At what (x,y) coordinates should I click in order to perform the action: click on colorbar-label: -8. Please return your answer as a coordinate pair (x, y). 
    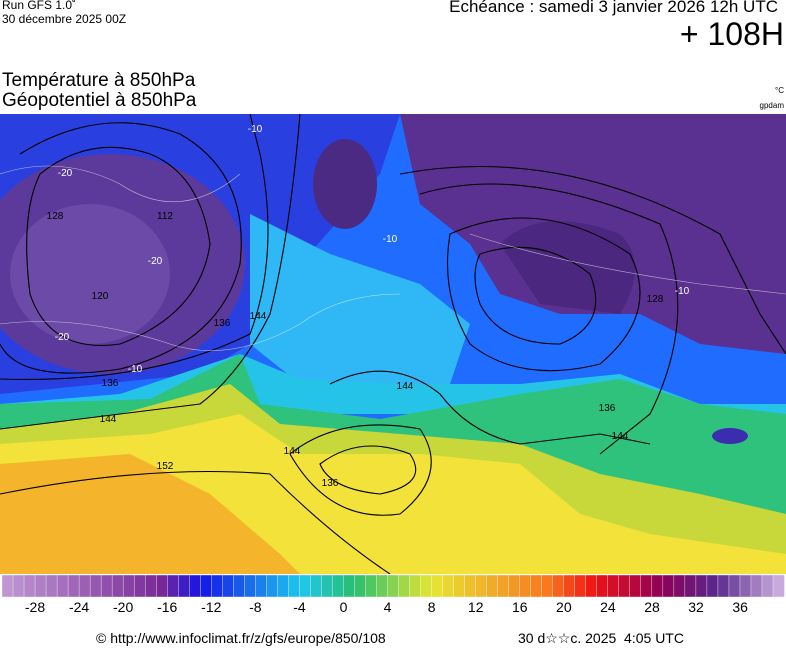
    Looking at the image, I should click on (255, 606).